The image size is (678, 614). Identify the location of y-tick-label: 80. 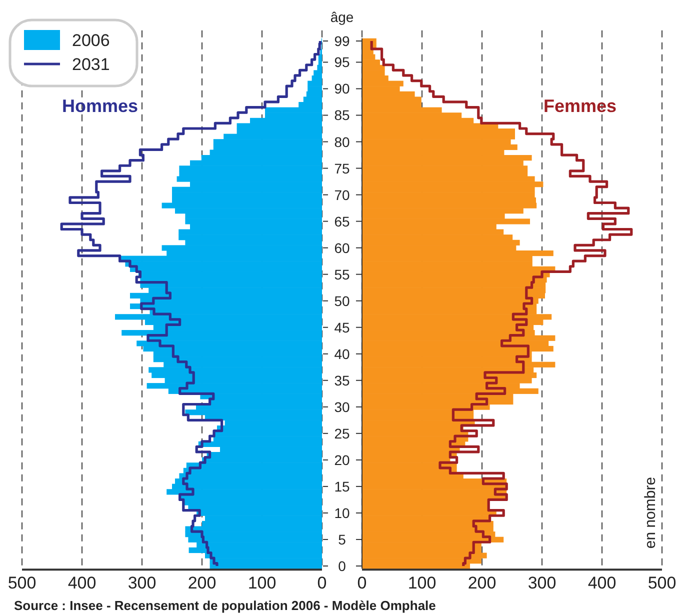
(342, 142).